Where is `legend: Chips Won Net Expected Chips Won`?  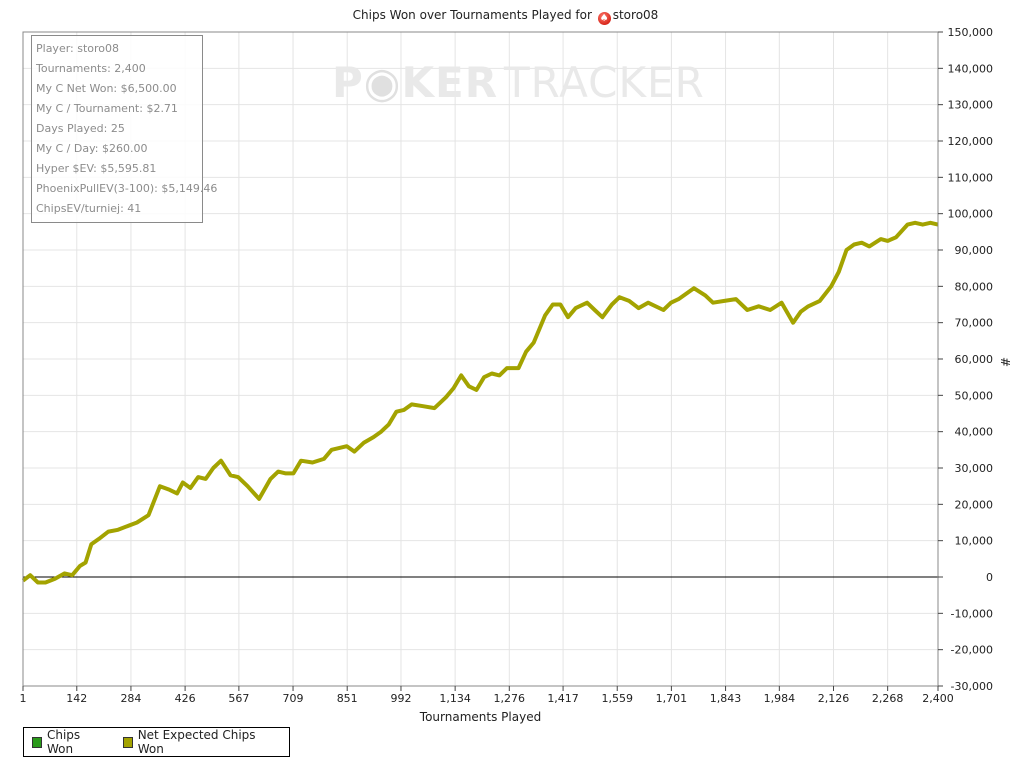 legend: Chips Won Net Expected Chips Won is located at coordinates (156, 742).